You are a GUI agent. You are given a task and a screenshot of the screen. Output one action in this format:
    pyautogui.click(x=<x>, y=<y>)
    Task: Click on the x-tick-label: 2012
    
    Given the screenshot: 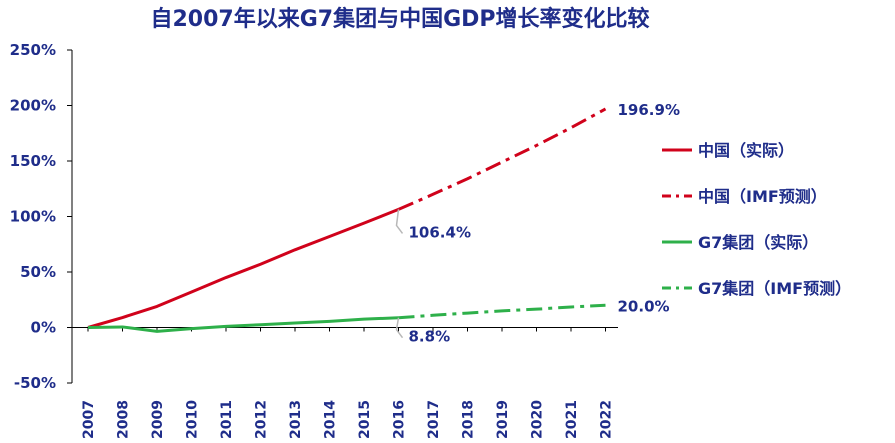 What is the action you would take?
    pyautogui.click(x=262, y=419)
    